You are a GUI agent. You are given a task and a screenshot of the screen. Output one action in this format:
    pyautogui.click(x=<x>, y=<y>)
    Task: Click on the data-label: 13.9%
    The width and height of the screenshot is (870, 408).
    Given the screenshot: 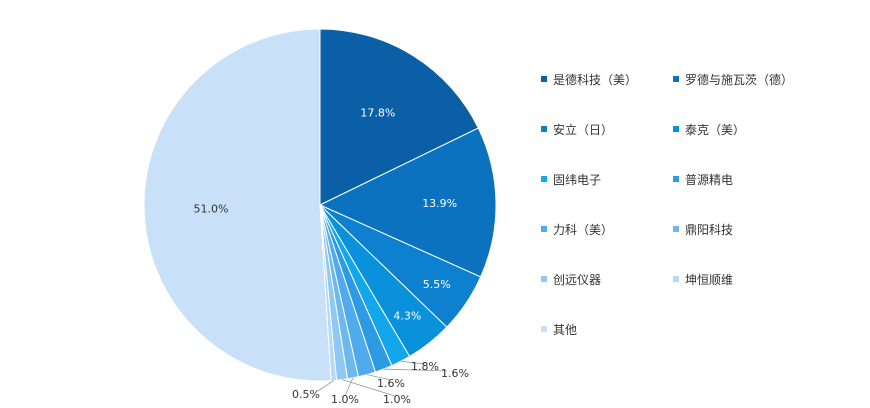 What is the action you would take?
    pyautogui.click(x=439, y=203)
    